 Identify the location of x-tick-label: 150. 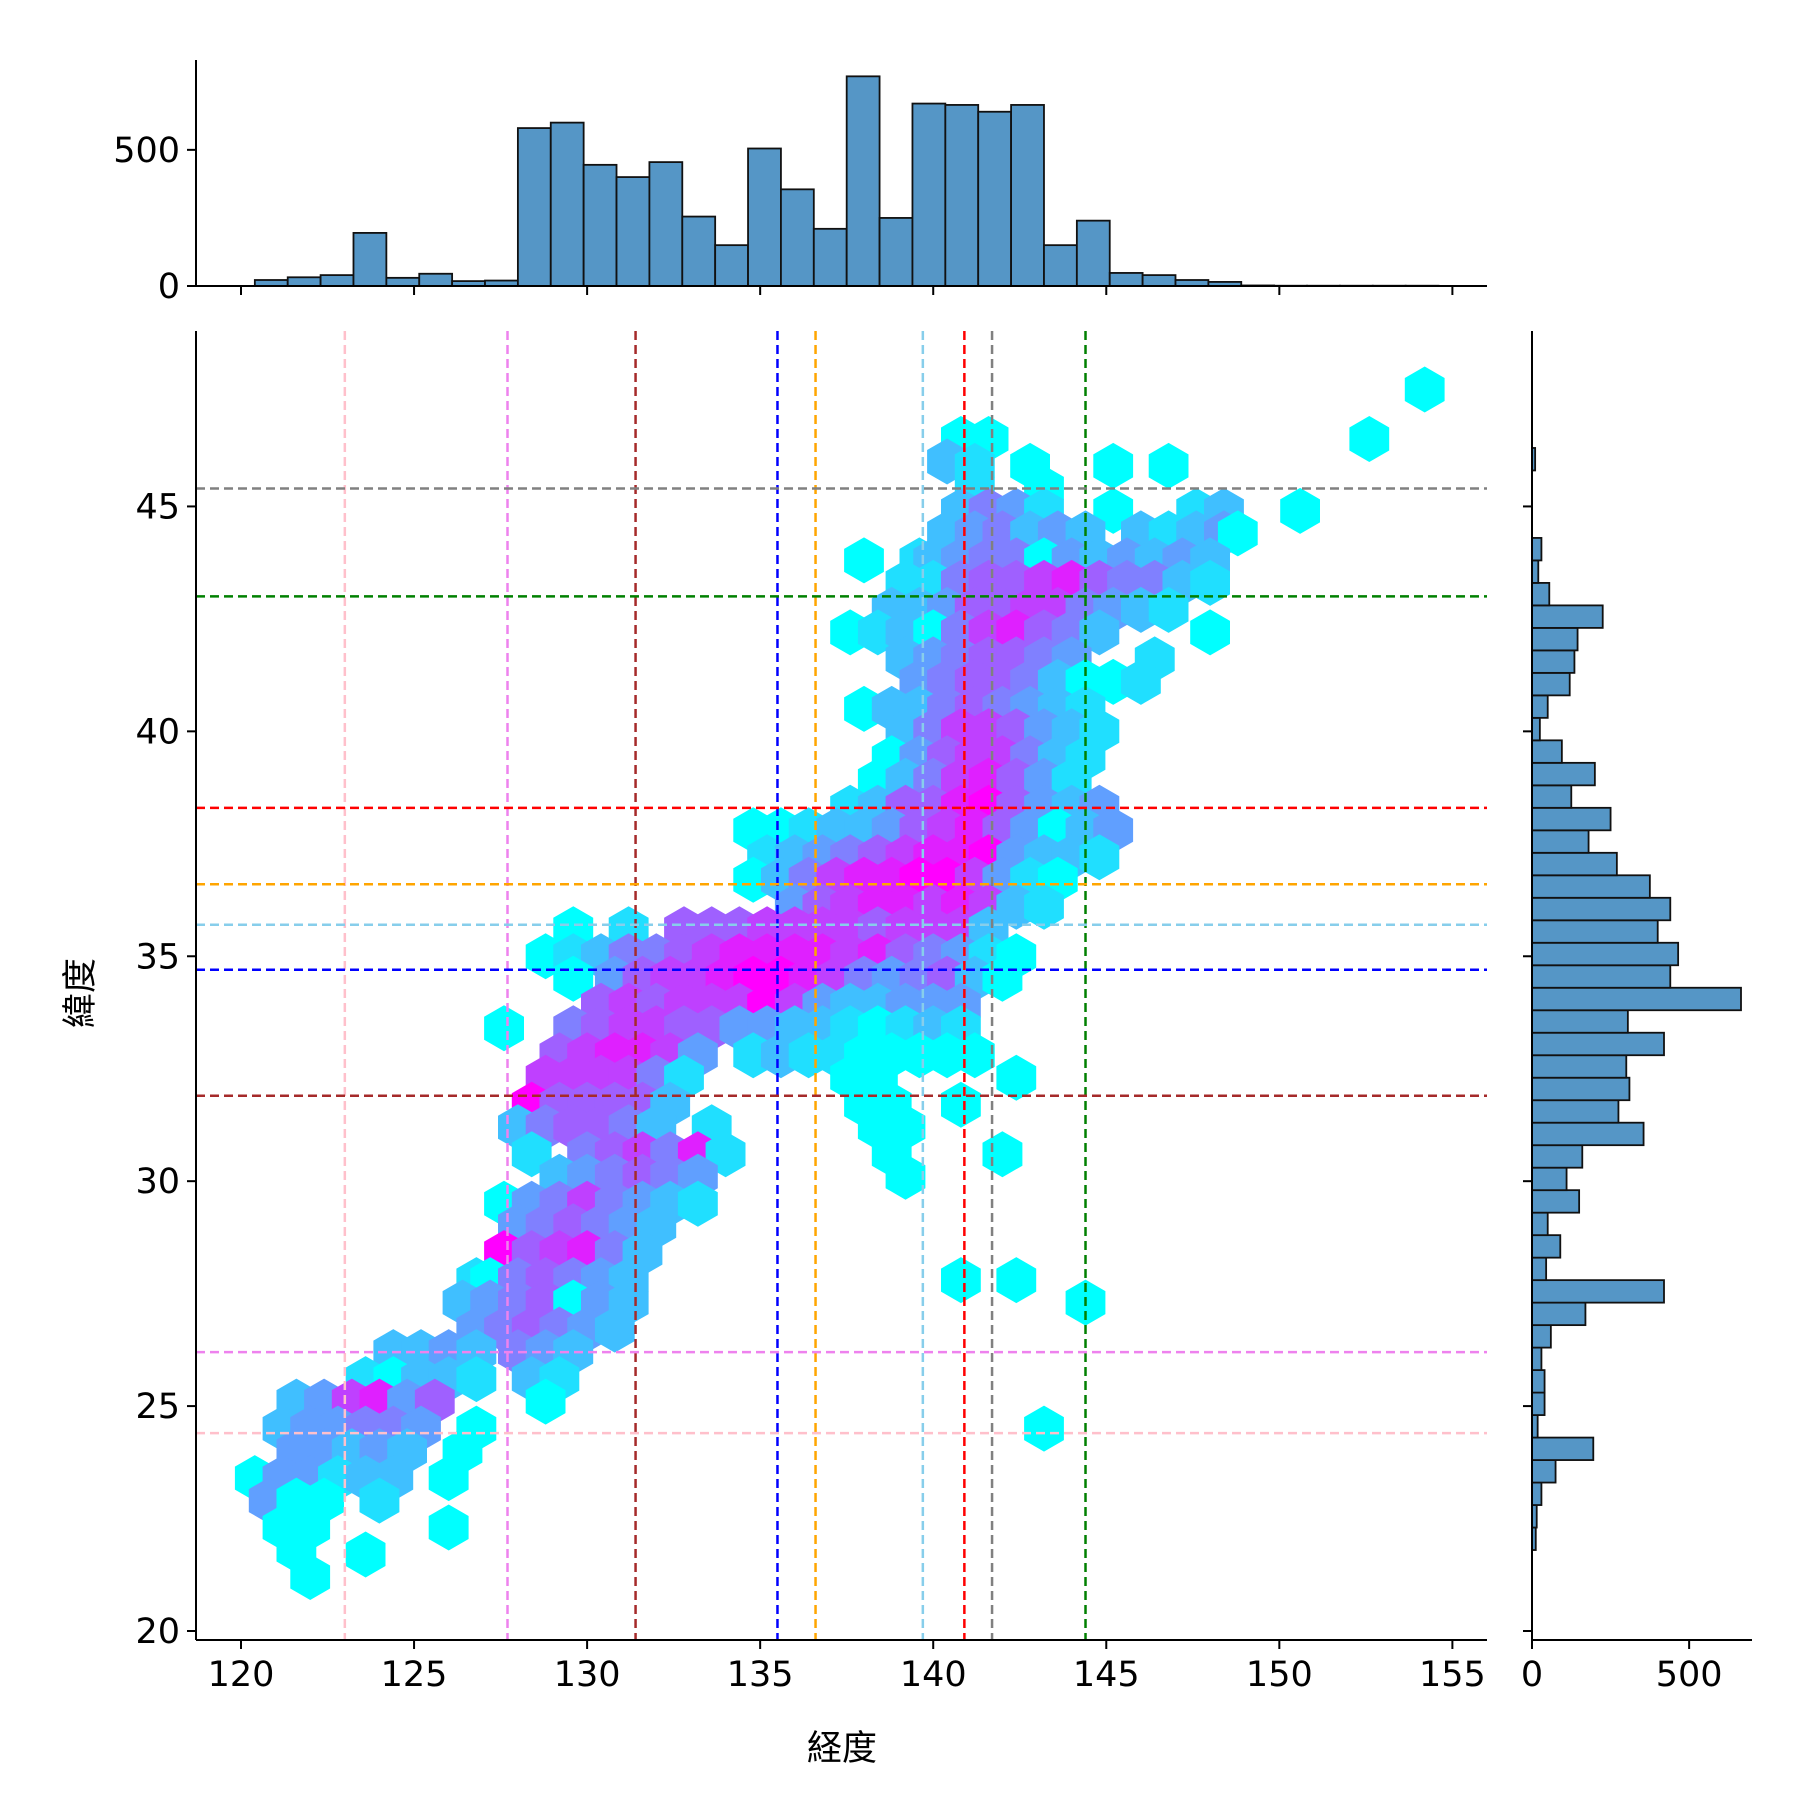
(1279, 1675).